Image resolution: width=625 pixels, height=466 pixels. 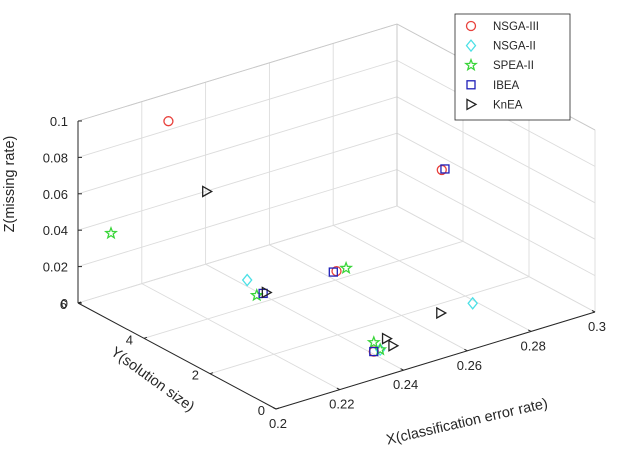 What do you see at coordinates (10, 184) in the screenshot?
I see `z-axis-label: Z(missing rate)` at bounding box center [10, 184].